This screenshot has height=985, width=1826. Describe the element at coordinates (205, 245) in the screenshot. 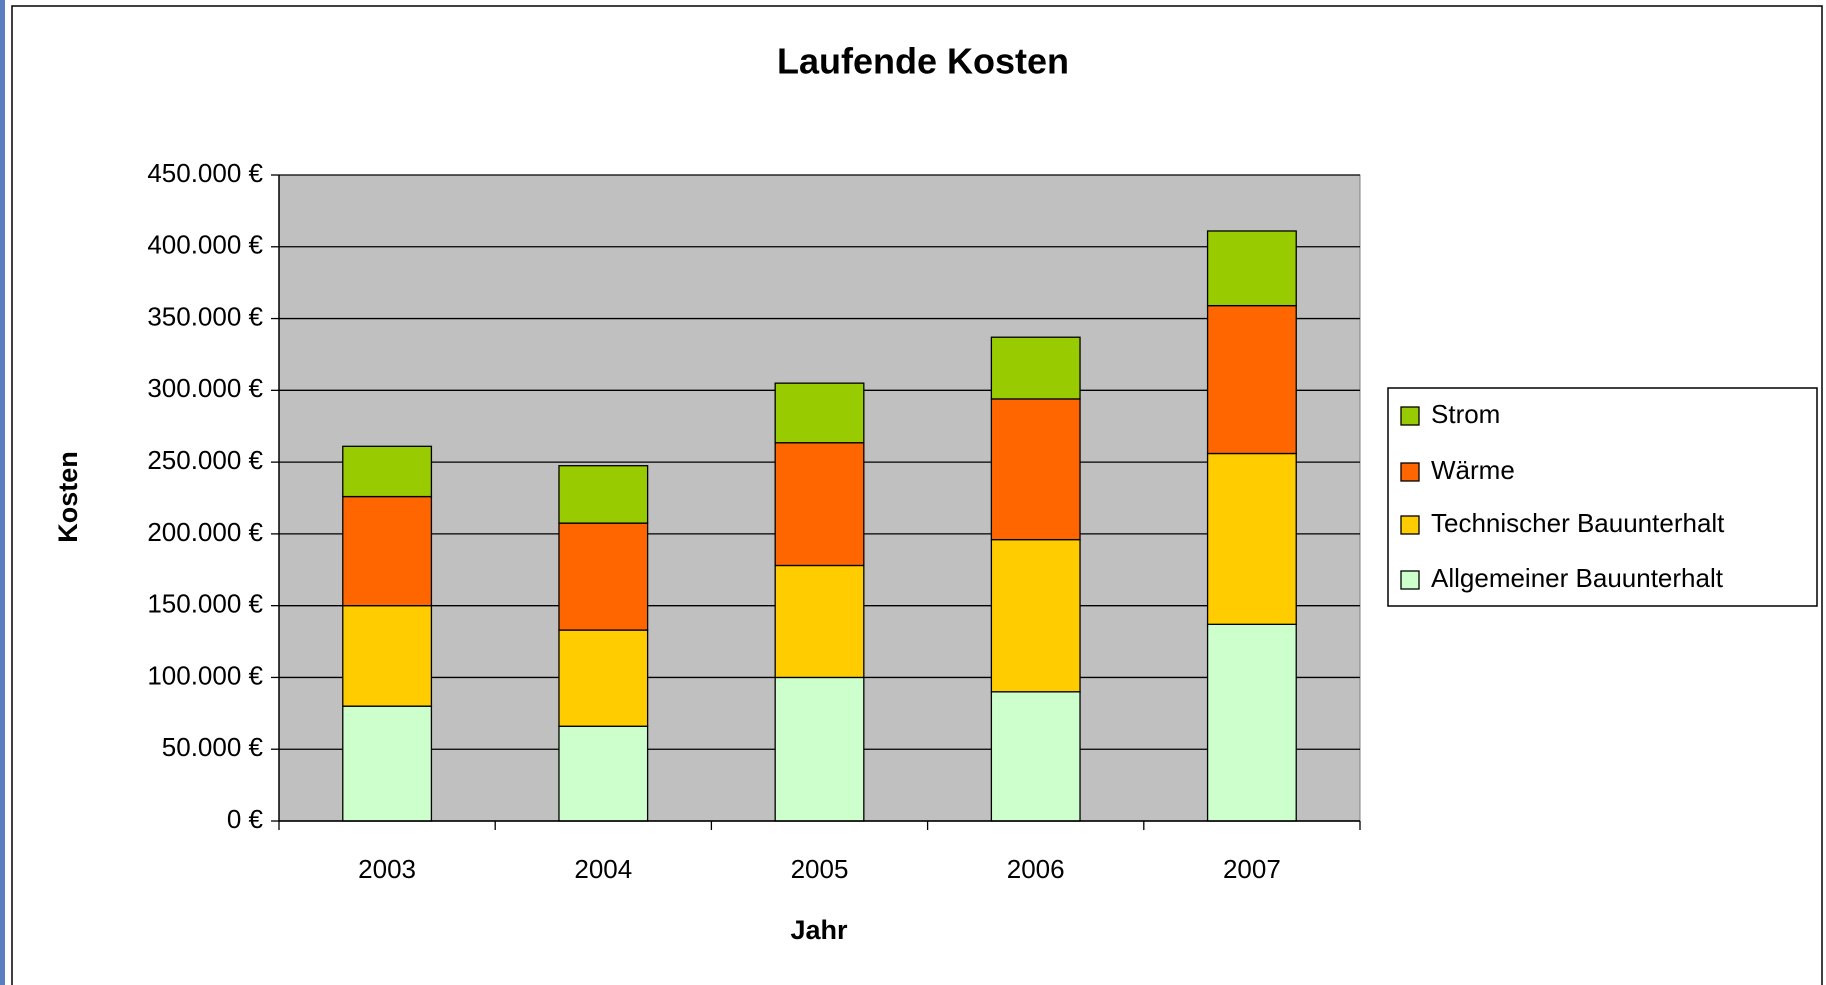

I see `y-tick-label: 400.000 €` at that location.